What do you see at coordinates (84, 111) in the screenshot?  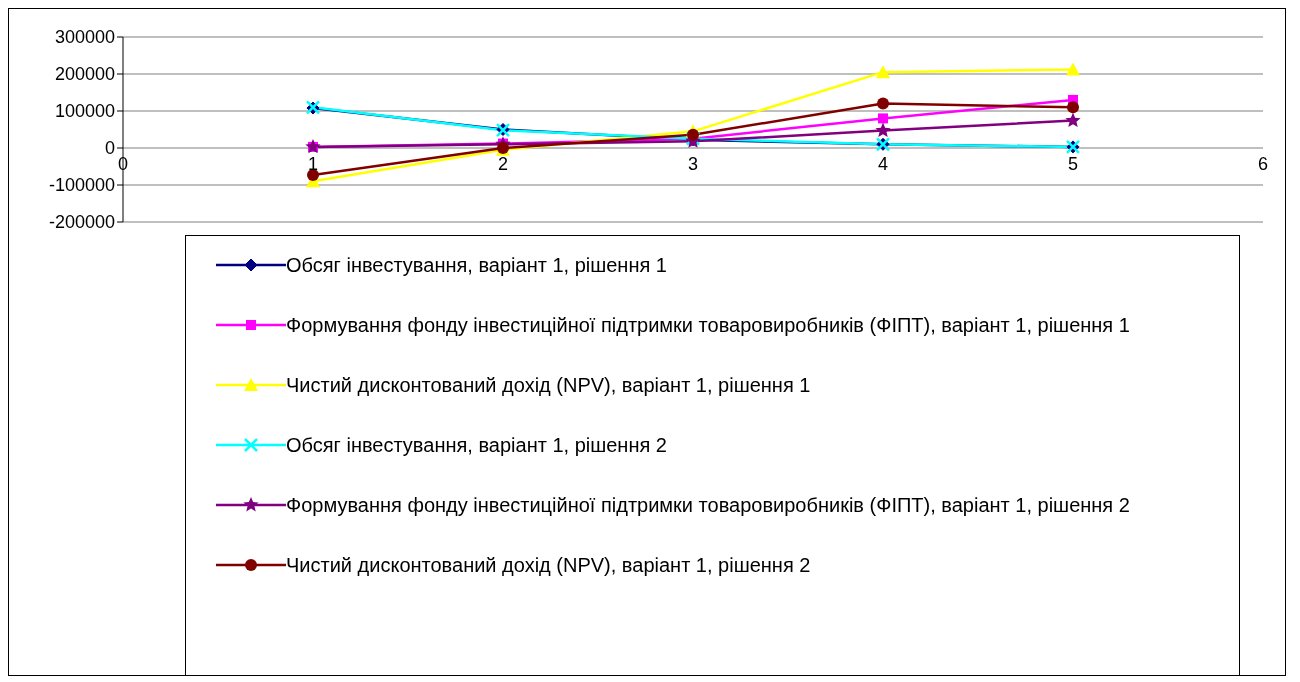 I see `y-tick-label: 100000` at bounding box center [84, 111].